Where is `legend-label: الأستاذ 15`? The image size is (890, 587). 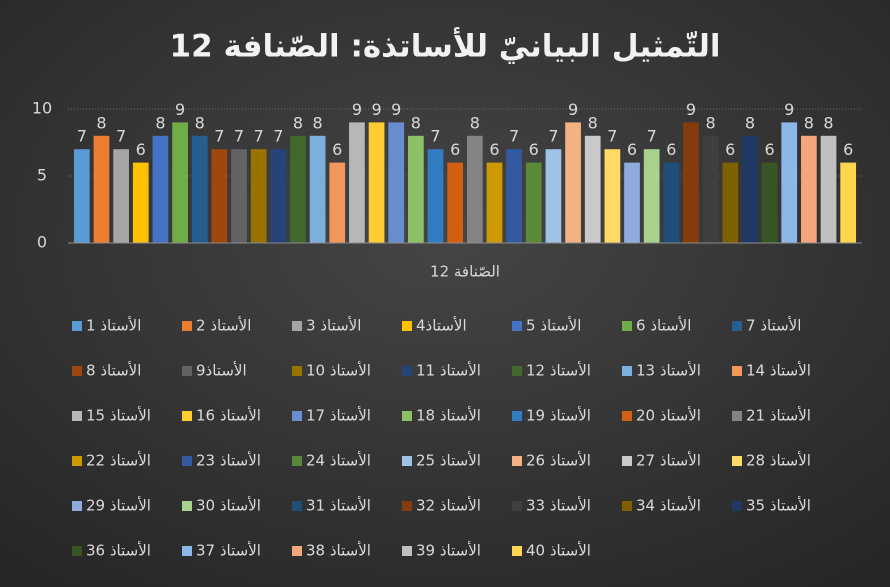 legend-label: الأستاذ 15 is located at coordinates (118, 415).